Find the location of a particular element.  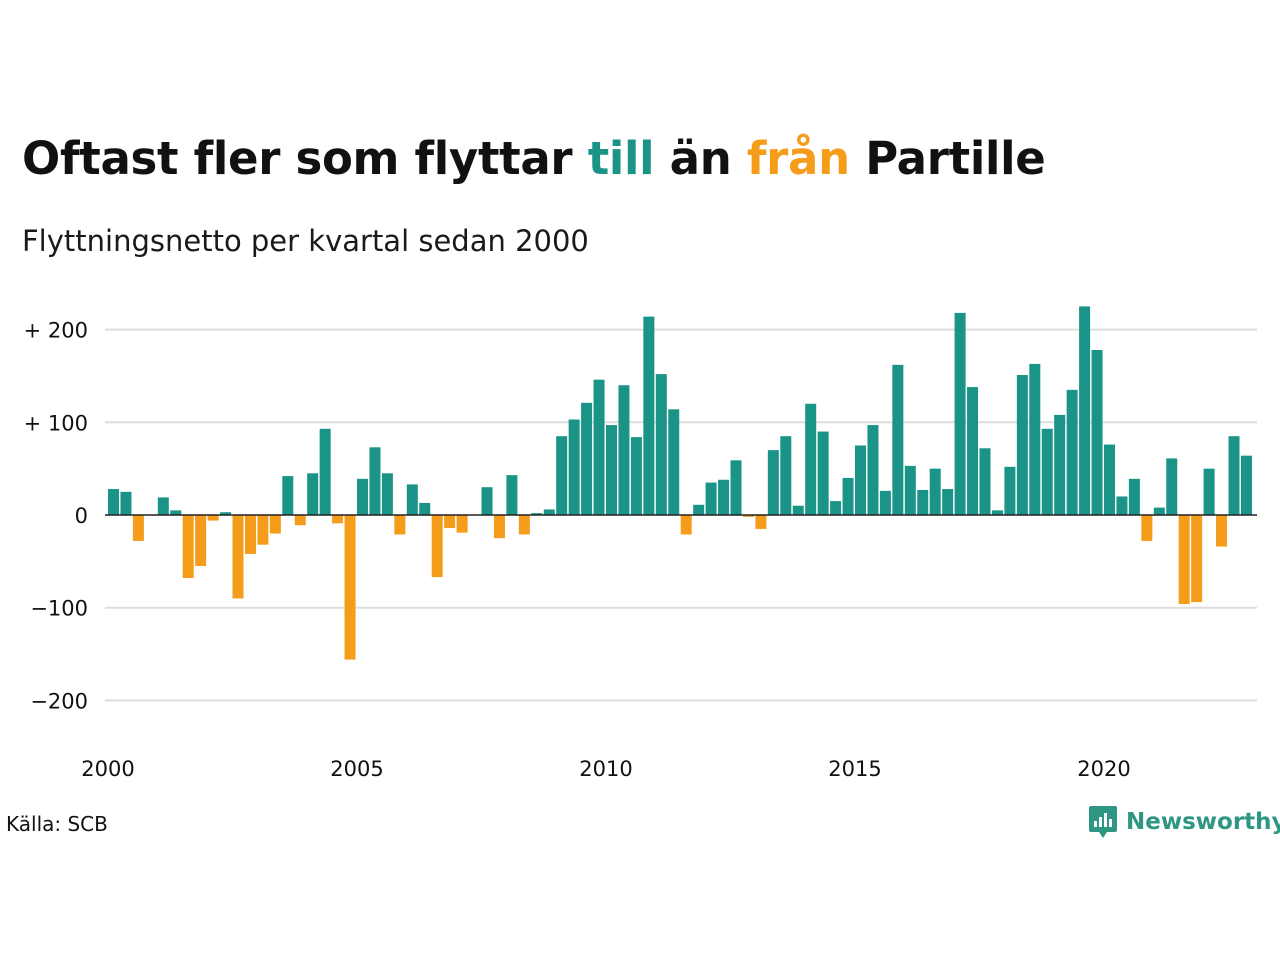

newsworthy-icon is located at coordinates (1103, 822).